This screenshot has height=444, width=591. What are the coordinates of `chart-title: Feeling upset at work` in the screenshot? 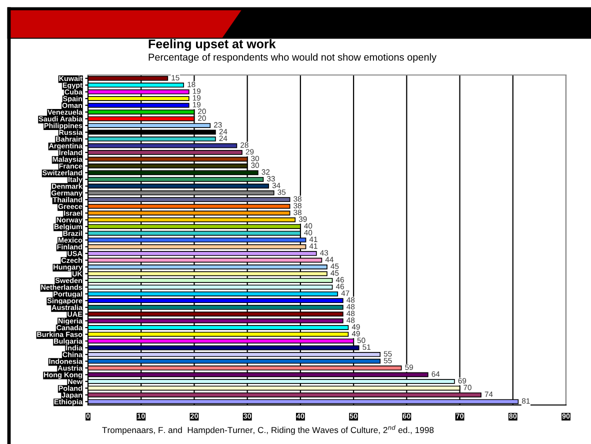 It's located at (212, 45).